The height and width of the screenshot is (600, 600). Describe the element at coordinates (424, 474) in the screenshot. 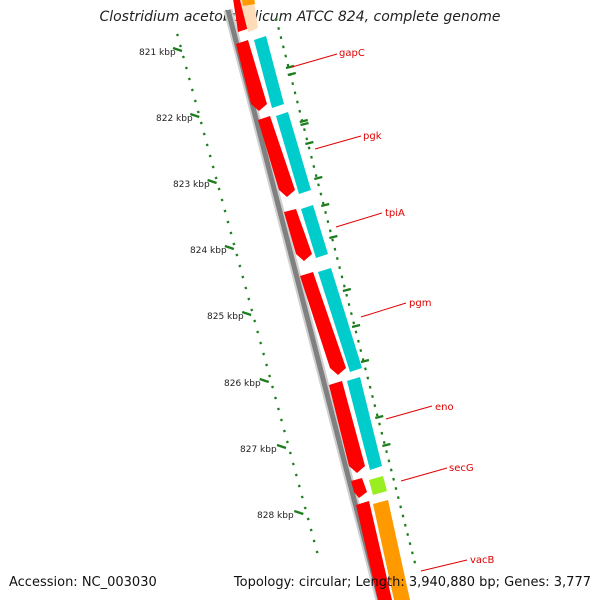

I see `label-leader-secG` at that location.